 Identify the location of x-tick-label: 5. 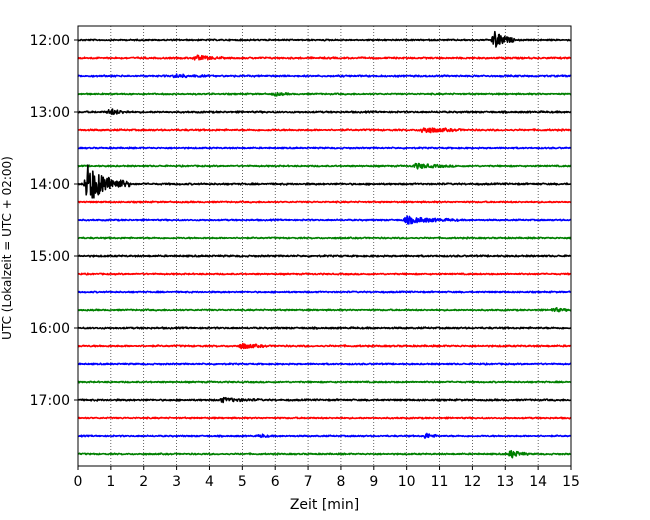
(242, 482).